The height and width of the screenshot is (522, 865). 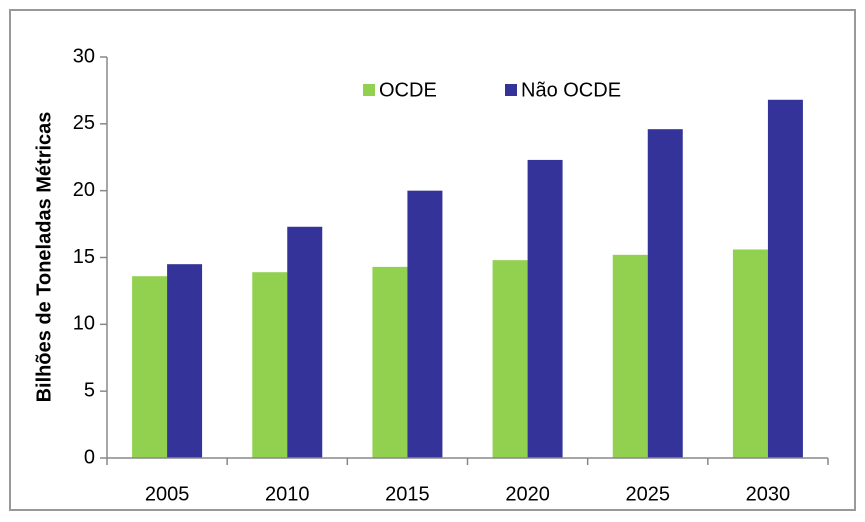 What do you see at coordinates (648, 494) in the screenshot?
I see `x-tick-label: 2025` at bounding box center [648, 494].